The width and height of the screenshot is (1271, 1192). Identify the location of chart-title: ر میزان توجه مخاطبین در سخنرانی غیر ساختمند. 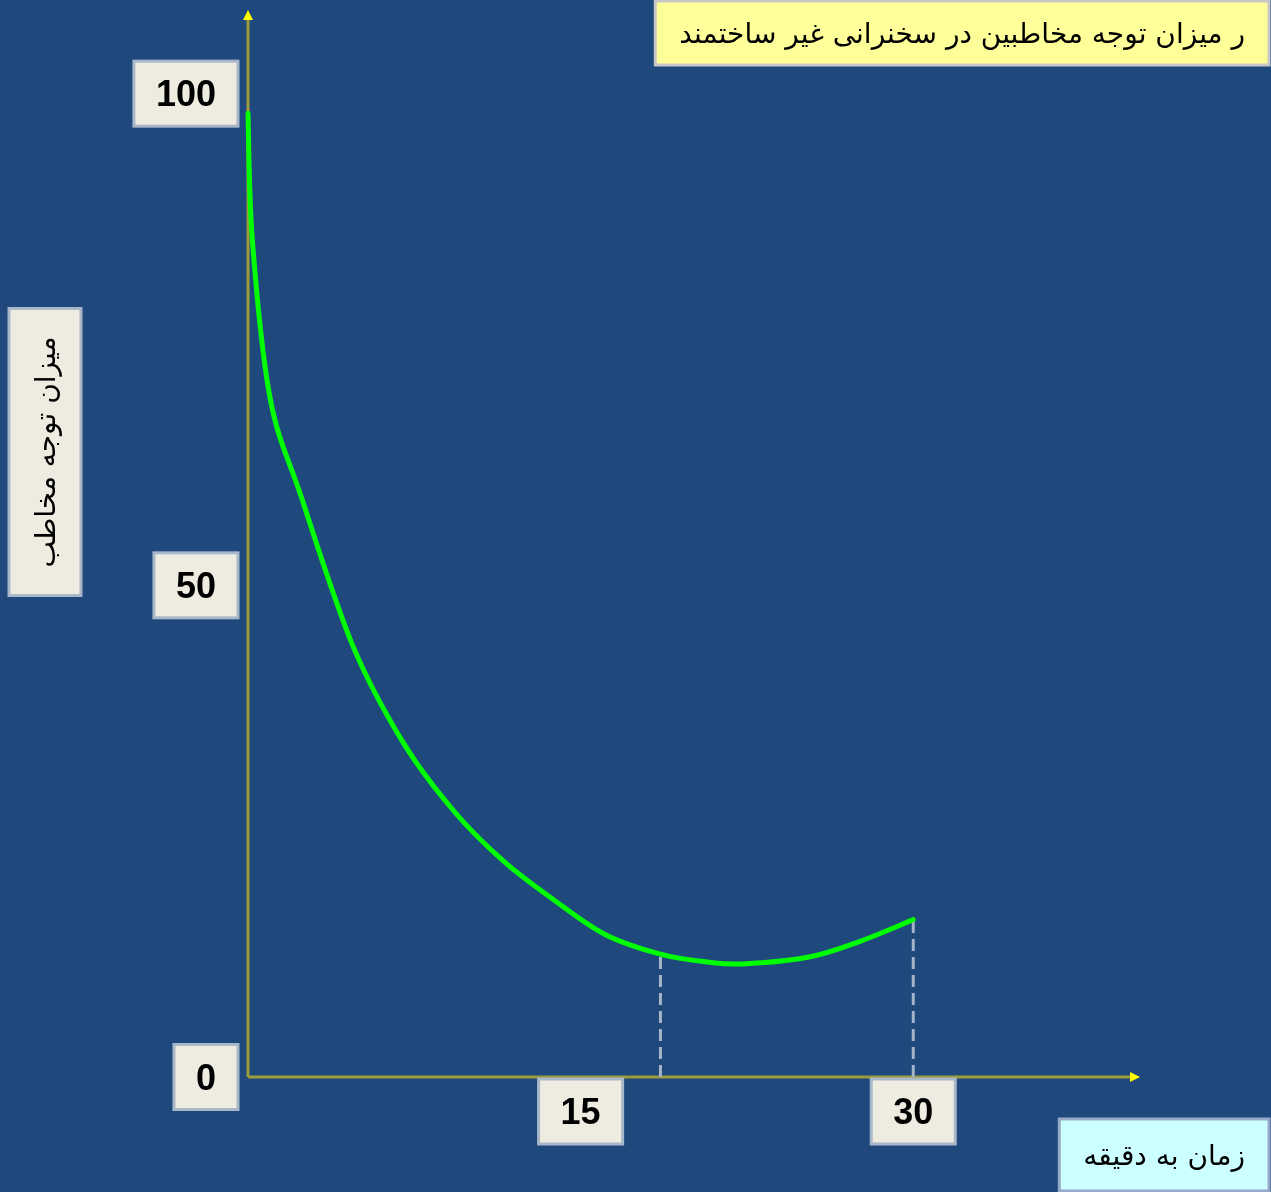
(962, 33).